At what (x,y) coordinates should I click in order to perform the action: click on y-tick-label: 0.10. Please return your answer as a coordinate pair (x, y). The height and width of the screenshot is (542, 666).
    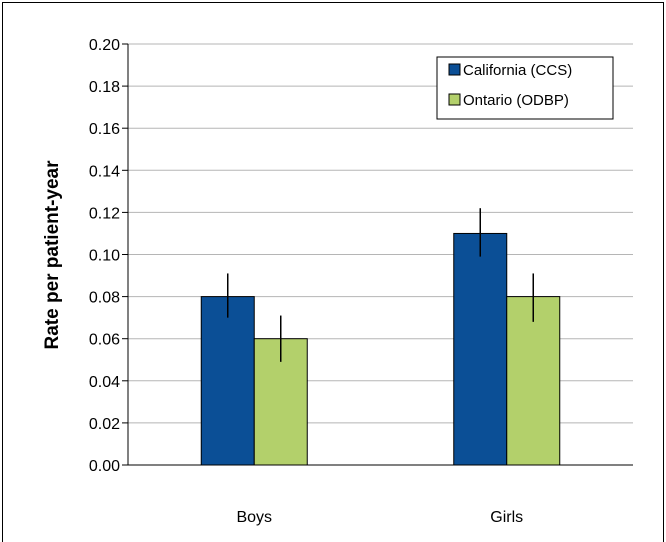
    Looking at the image, I should click on (104, 256).